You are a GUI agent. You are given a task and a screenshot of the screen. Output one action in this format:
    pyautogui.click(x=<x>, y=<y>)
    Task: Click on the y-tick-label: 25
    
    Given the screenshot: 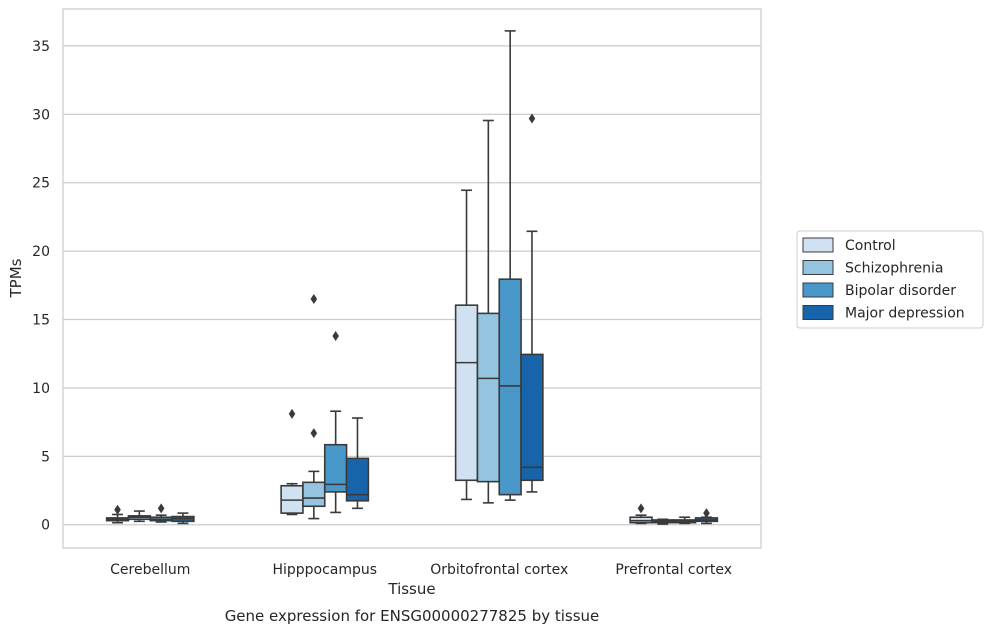 What is the action you would take?
    pyautogui.click(x=41, y=184)
    